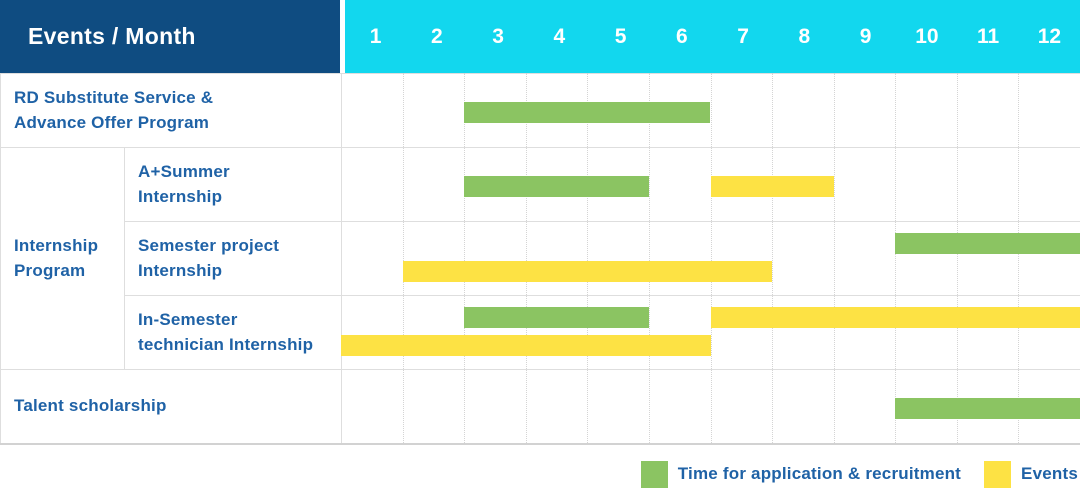 Image resolution: width=1080 pixels, height=494 pixels. What do you see at coordinates (1049, 36) in the screenshot?
I see `month-header-cell: 12` at bounding box center [1049, 36].